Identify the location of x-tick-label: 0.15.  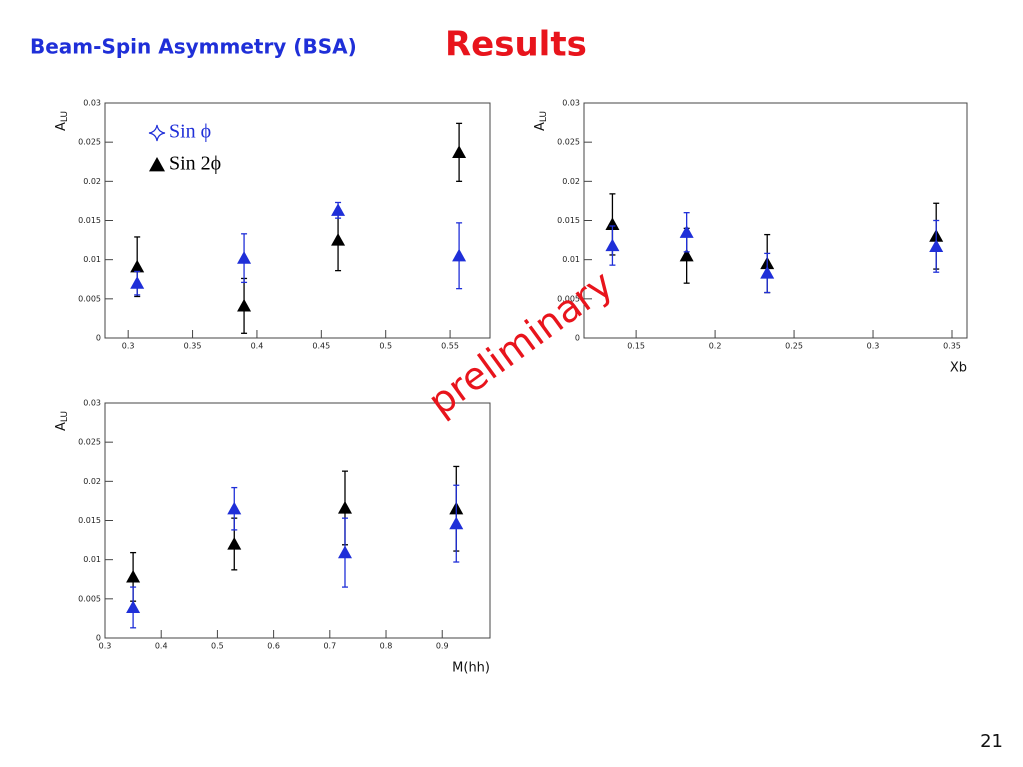
(636, 346).